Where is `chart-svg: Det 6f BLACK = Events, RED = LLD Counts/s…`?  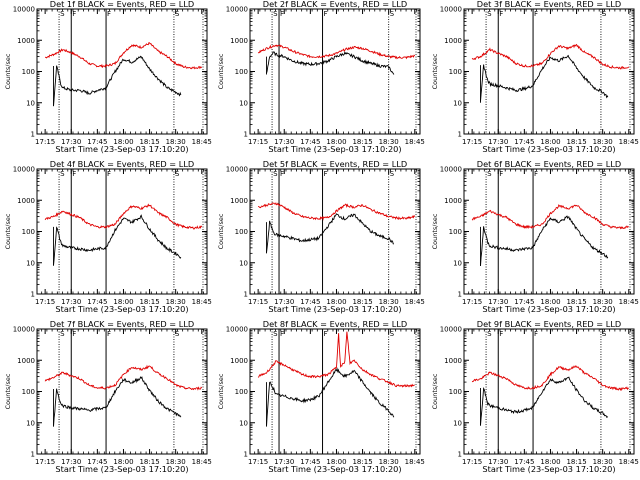
chart-svg: Det 6f BLACK = Events, RED = LLD Counts/s… is located at coordinates (535, 236).